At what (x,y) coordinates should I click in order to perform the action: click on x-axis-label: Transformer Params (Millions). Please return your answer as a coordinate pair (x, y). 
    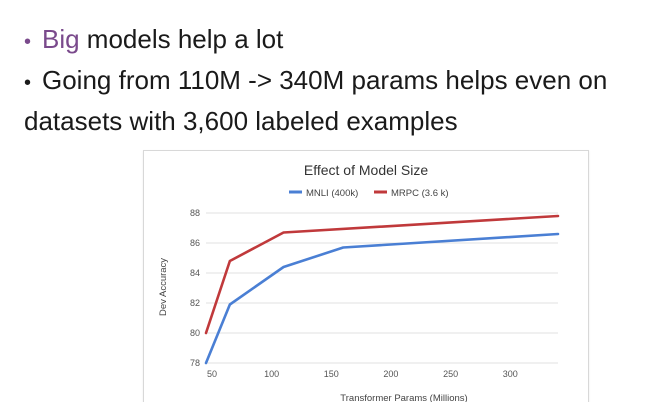
    Looking at the image, I should click on (403, 397).